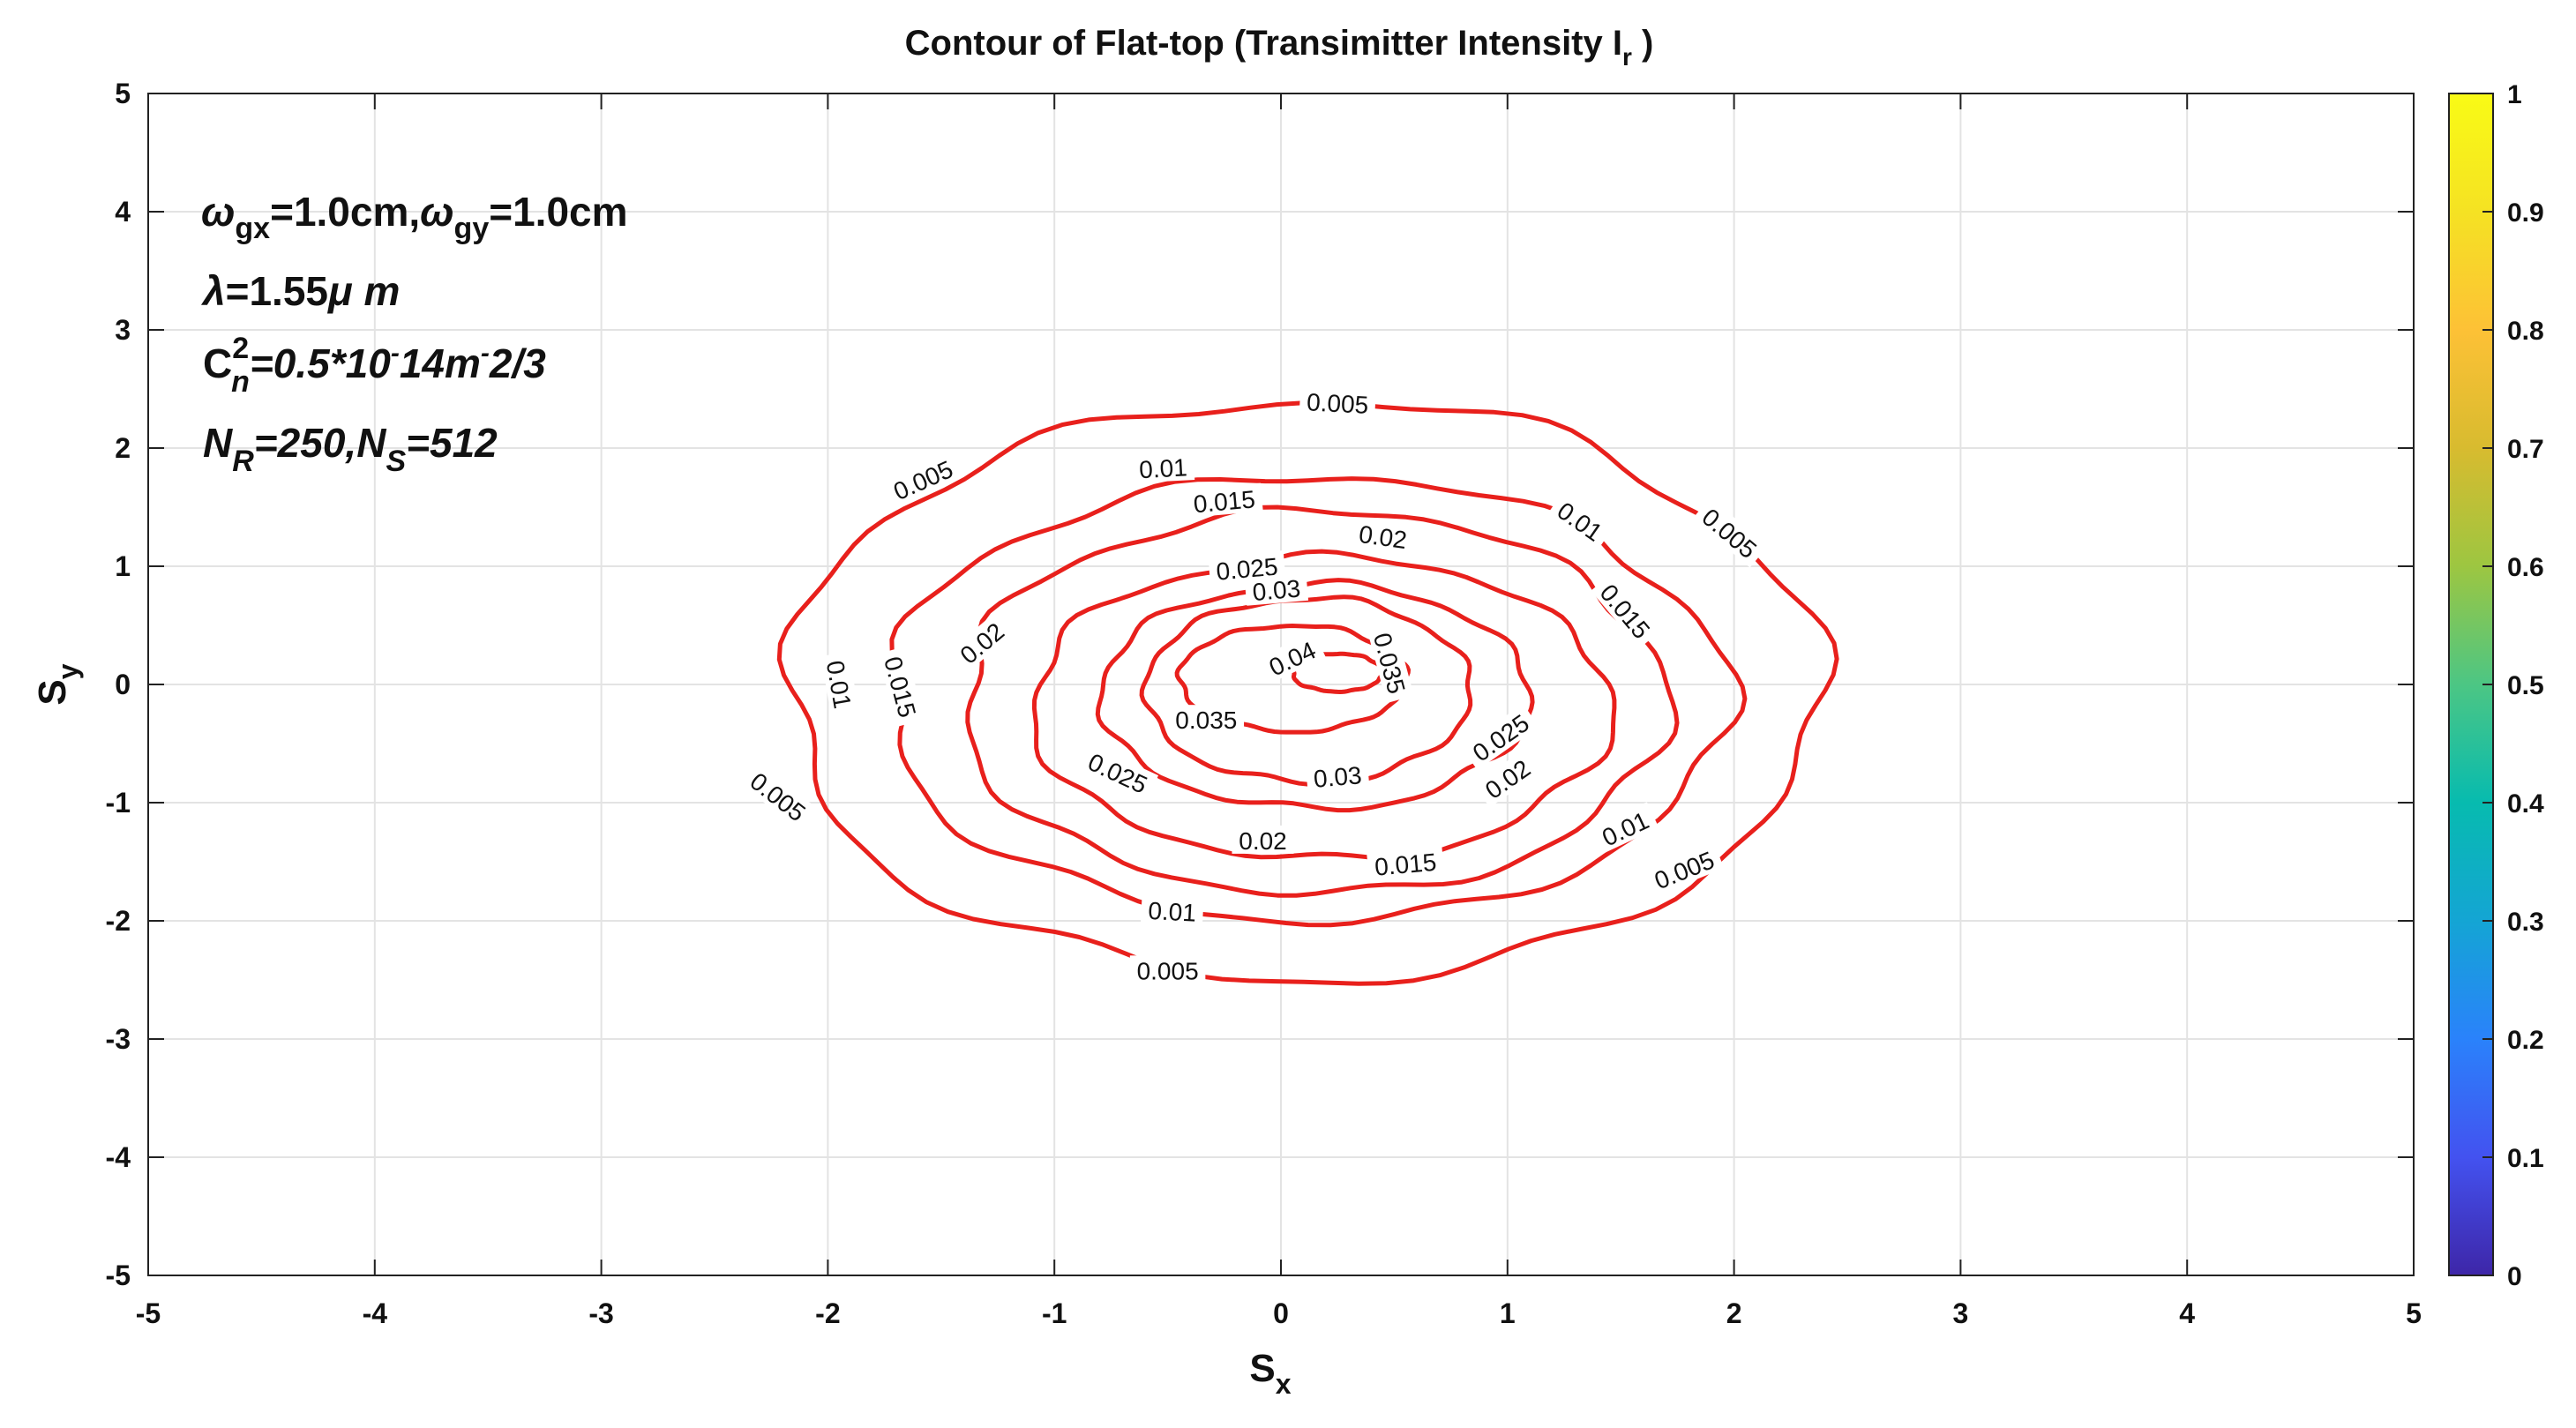 The image size is (2576, 1428). What do you see at coordinates (123, 448) in the screenshot?
I see `y-tick-label: 2` at bounding box center [123, 448].